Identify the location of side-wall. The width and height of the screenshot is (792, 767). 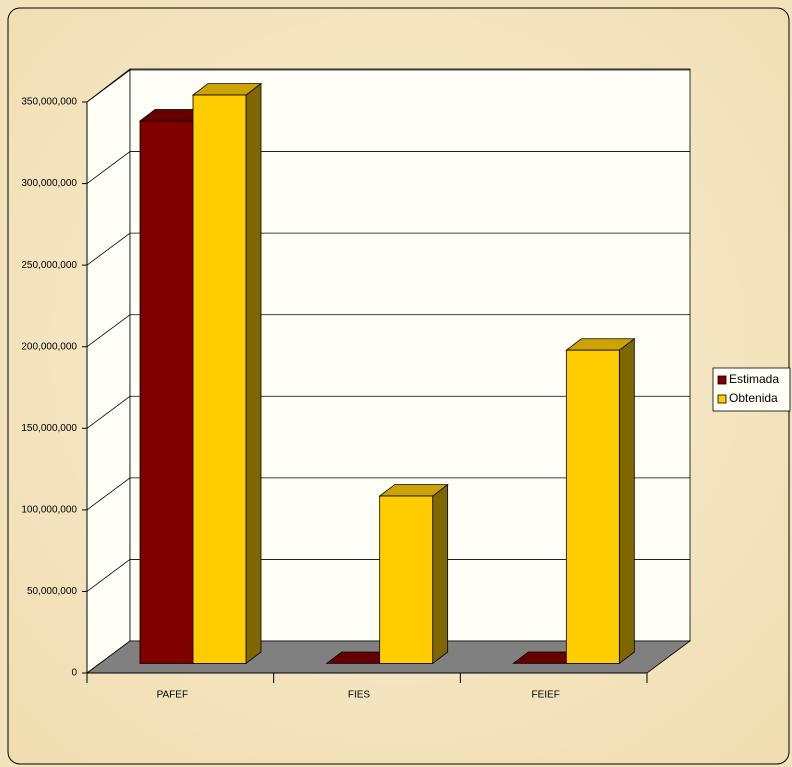
(108, 371).